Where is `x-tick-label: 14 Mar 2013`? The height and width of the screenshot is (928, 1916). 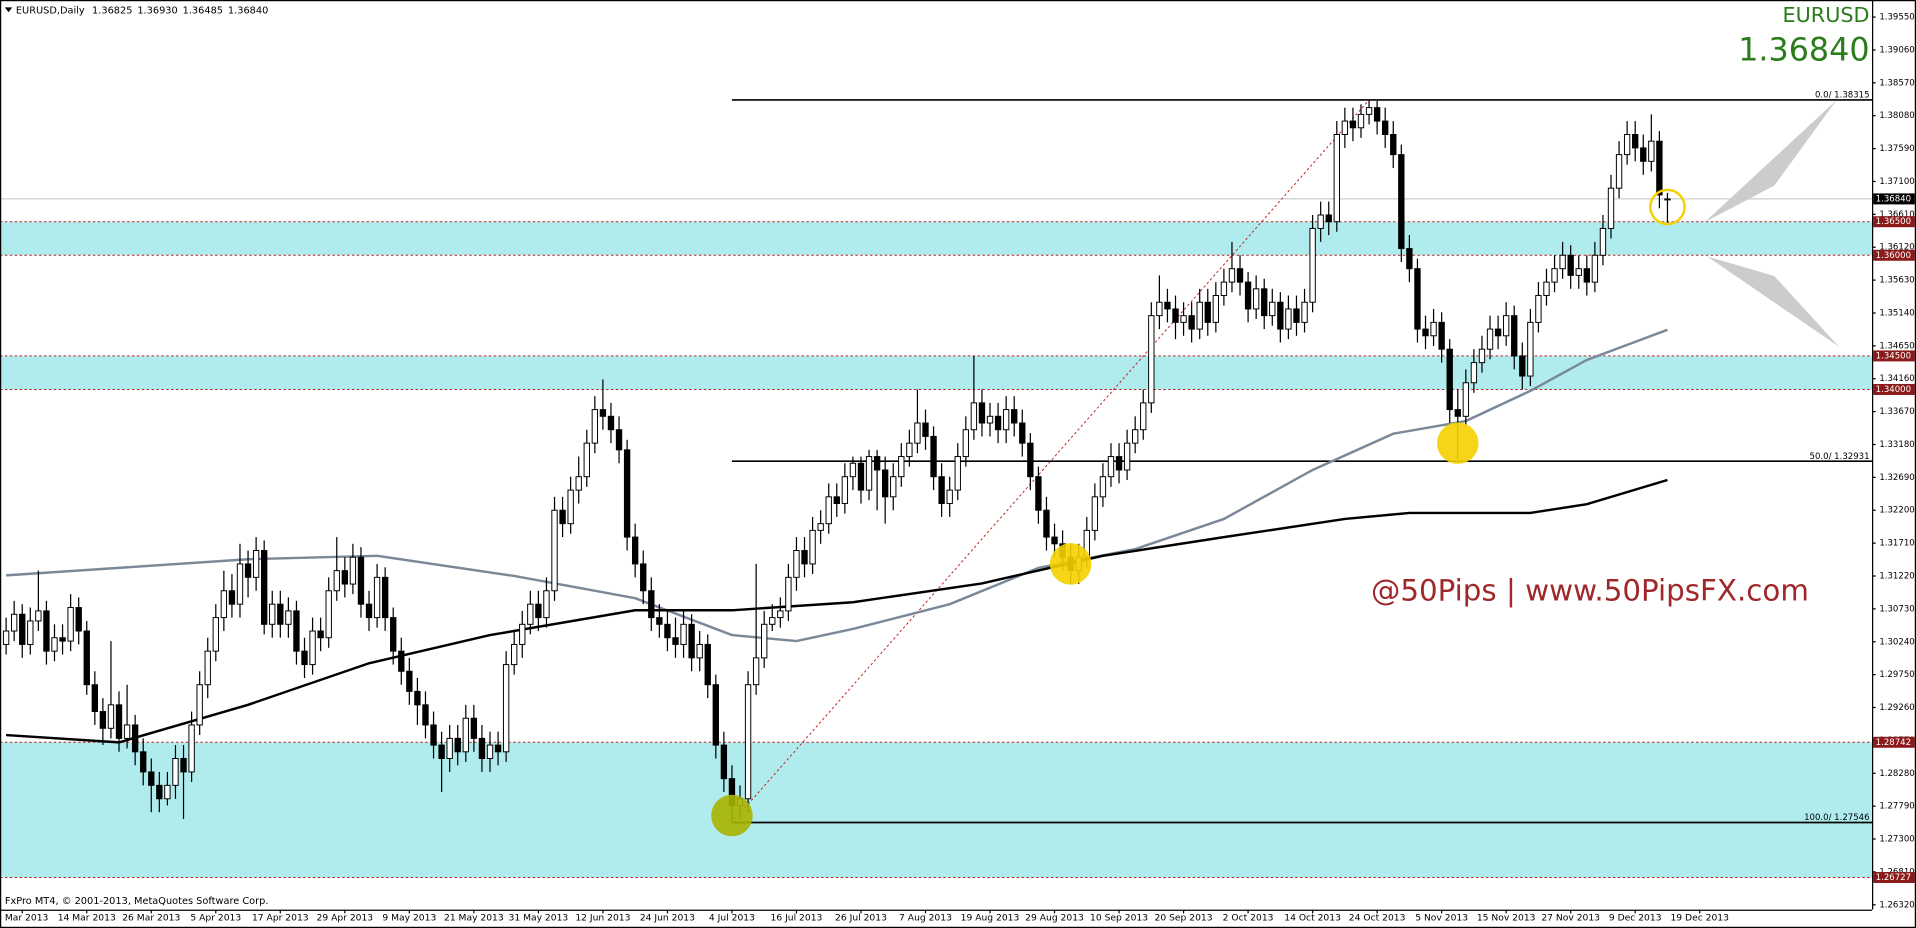 x-tick-label: 14 Mar 2013 is located at coordinates (87, 918).